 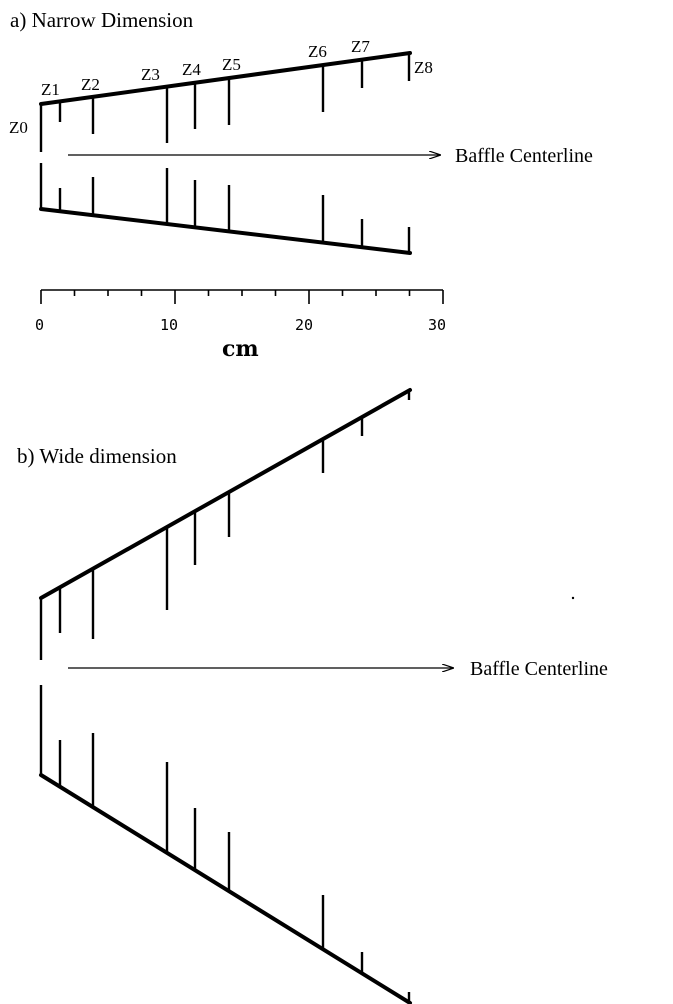 I want to click on wide-lower-probes, so click(x=234, y=867).